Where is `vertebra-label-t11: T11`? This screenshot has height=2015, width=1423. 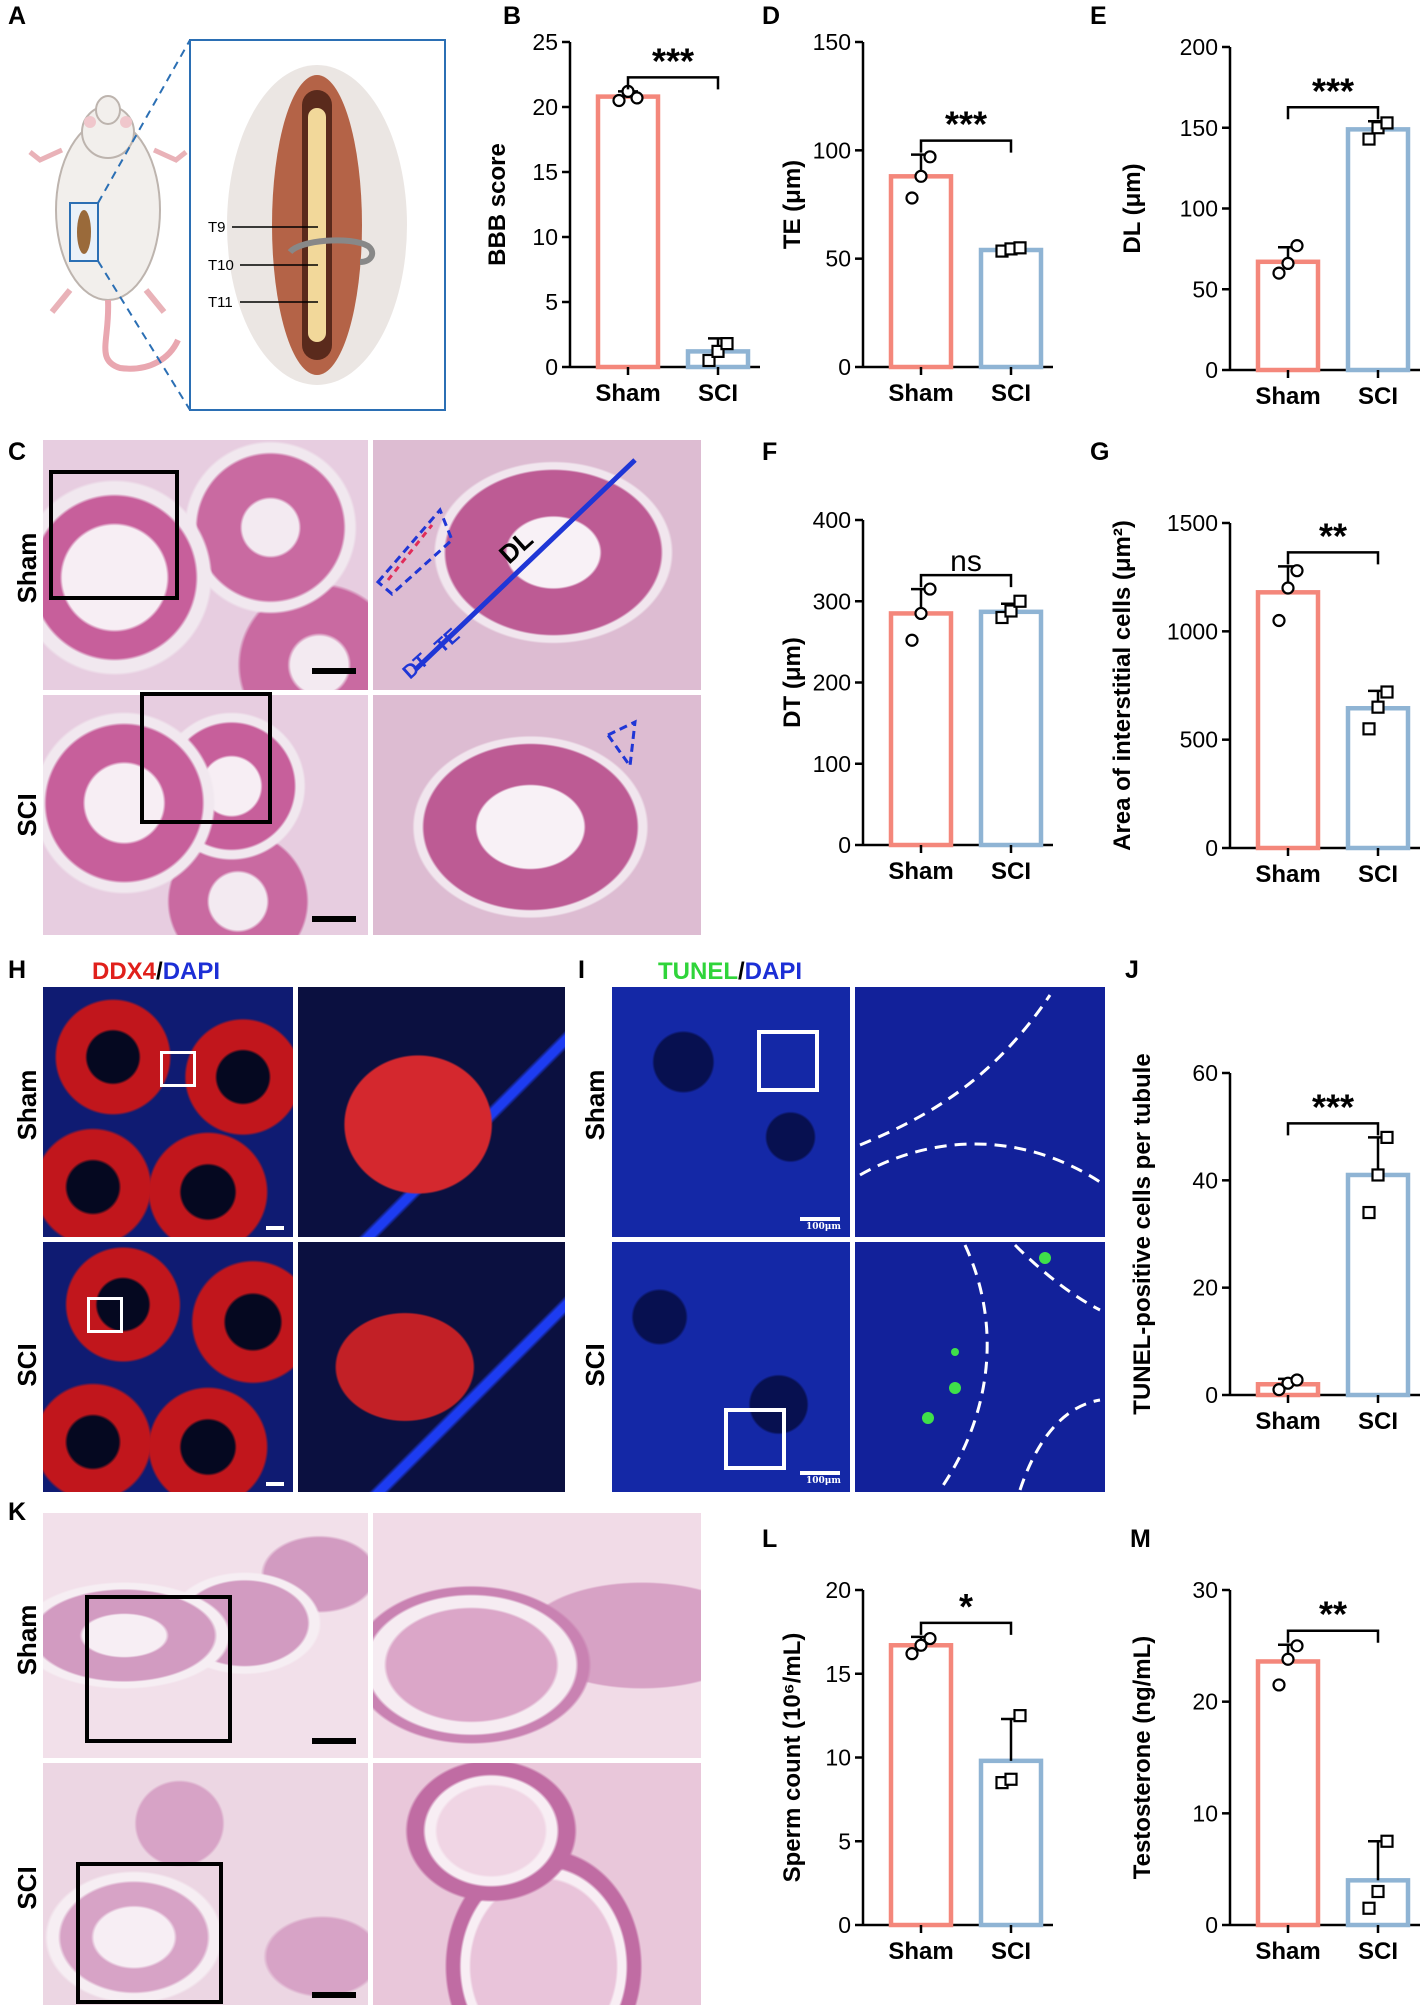 vertebra-label-t11: T11 is located at coordinates (220, 302).